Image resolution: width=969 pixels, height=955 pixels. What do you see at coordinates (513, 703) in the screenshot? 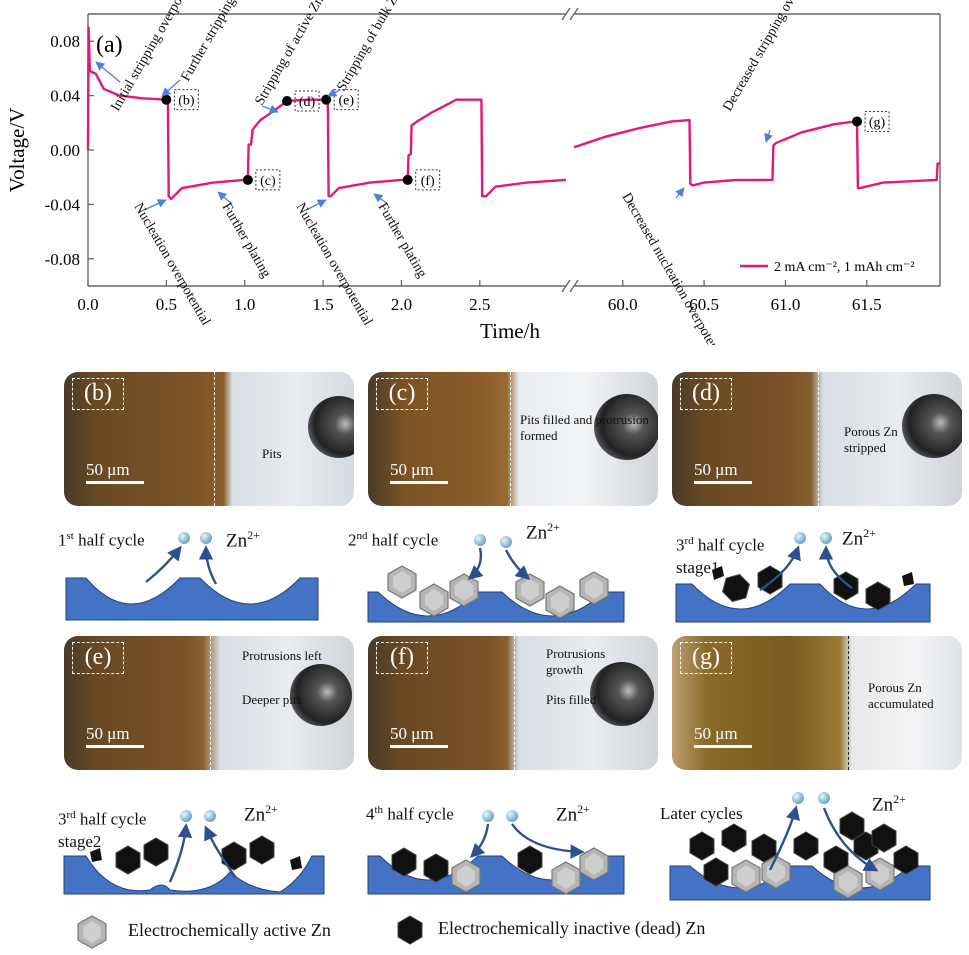
I see `micrograph-f: (f) 50 μm Protrusions growth Pits filled` at bounding box center [513, 703].